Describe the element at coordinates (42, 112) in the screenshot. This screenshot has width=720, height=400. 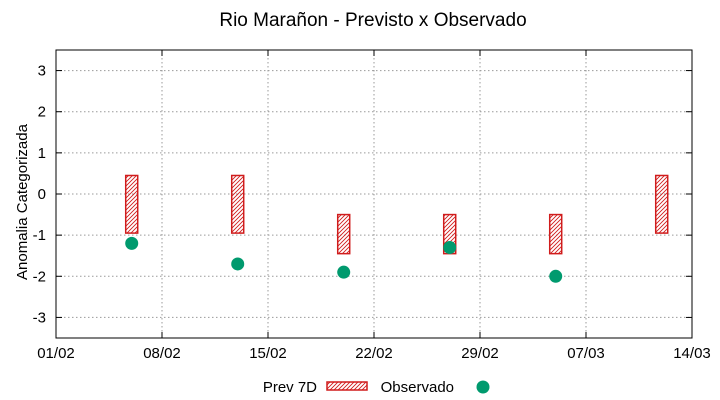
I see `y-tick-label: 2` at that location.